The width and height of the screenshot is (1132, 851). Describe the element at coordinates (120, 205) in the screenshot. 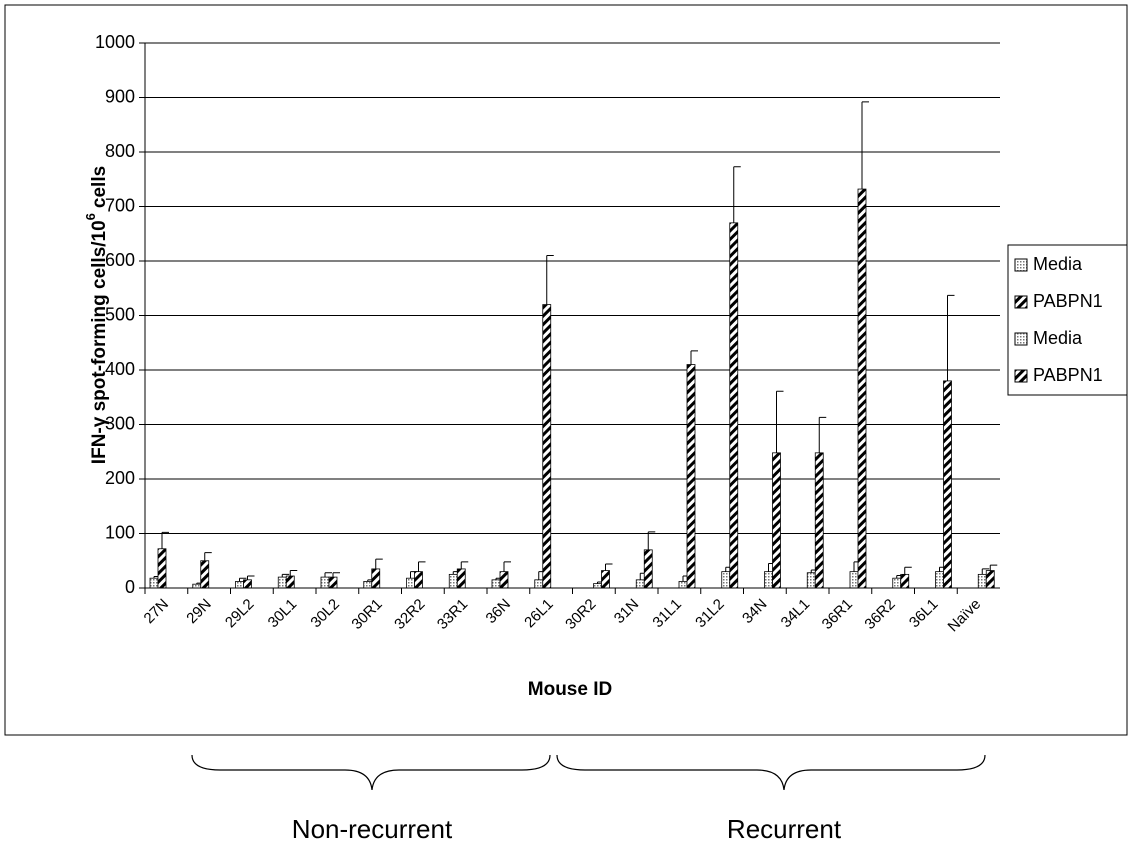

I see `y-tick-label: 700` at that location.